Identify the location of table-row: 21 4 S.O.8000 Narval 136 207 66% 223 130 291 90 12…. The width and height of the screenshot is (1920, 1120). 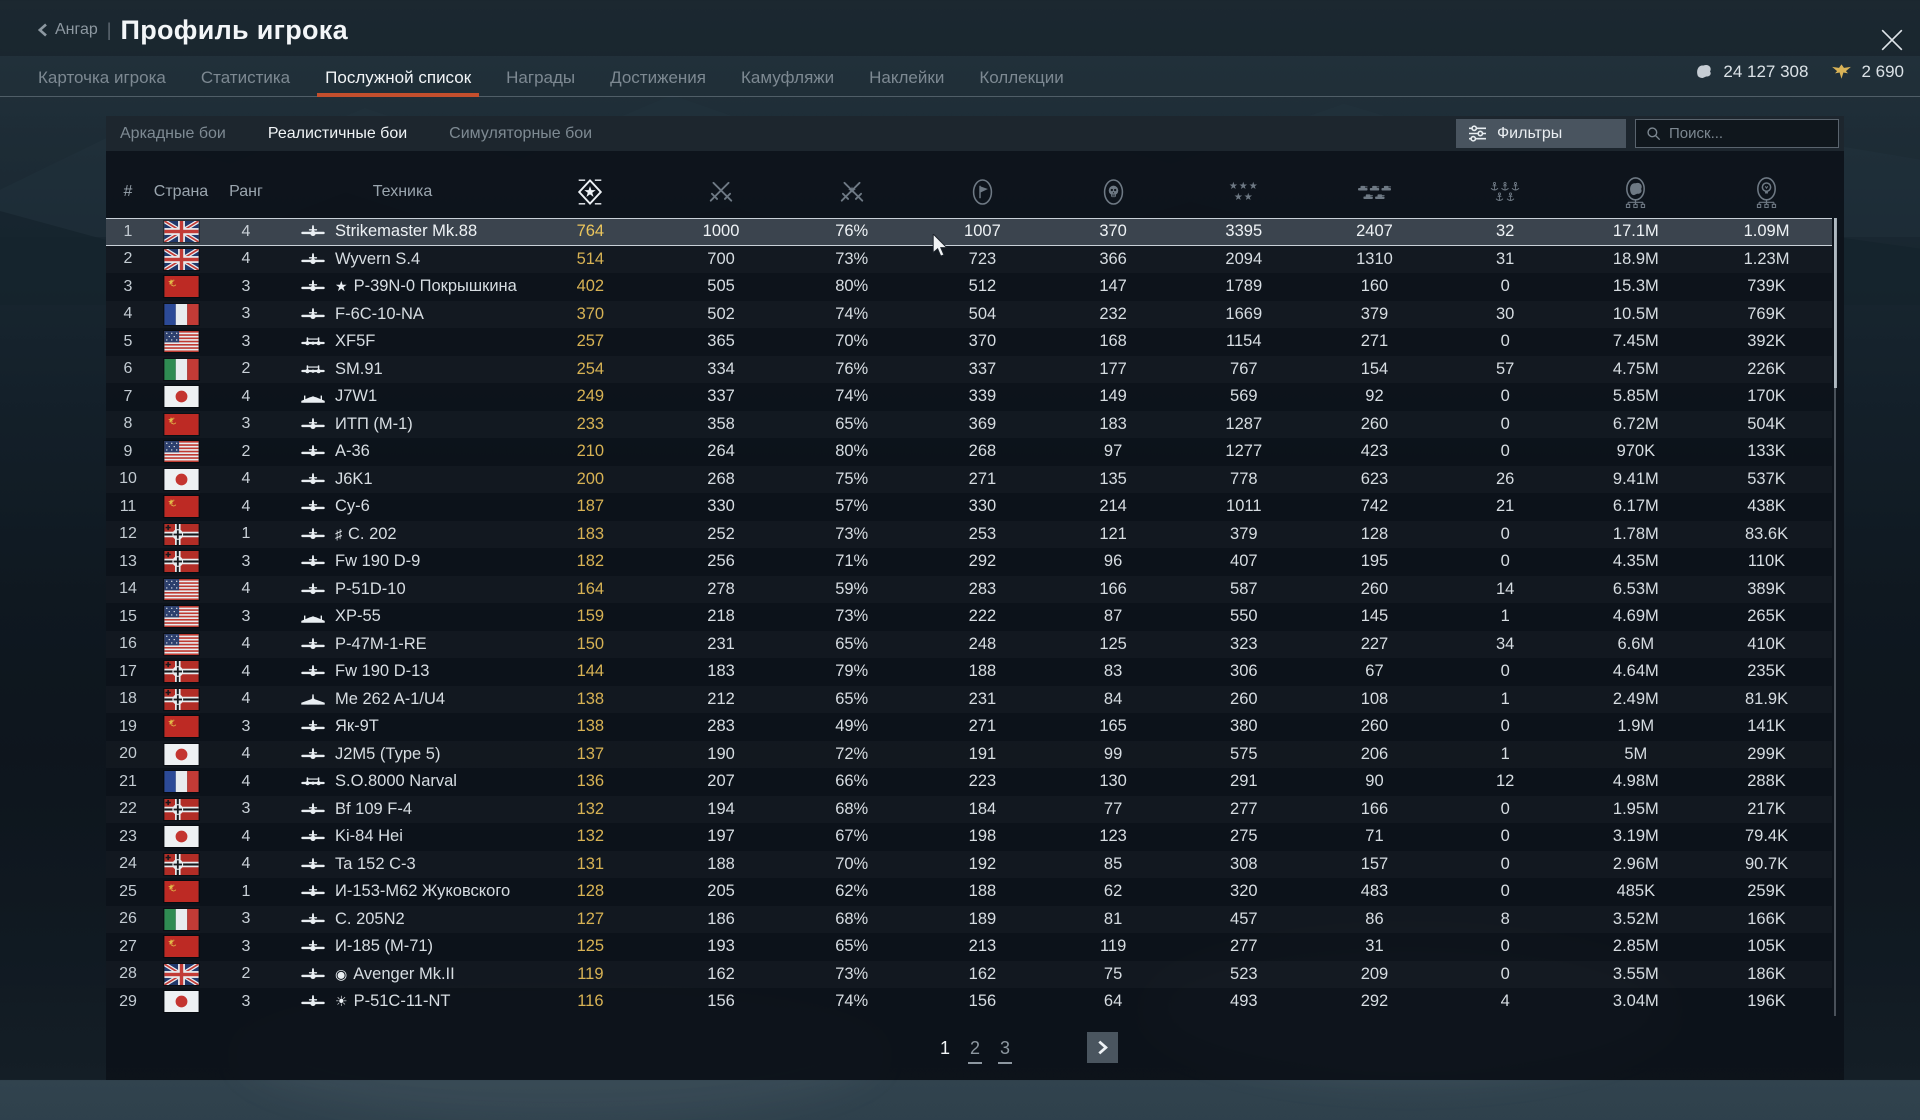
(969, 782).